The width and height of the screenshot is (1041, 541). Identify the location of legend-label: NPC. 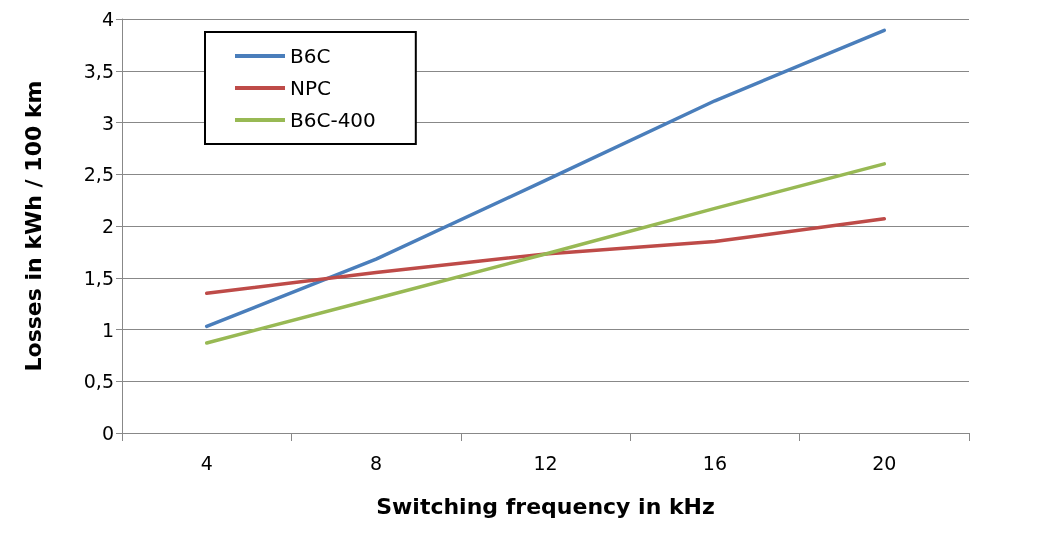
(310, 88).